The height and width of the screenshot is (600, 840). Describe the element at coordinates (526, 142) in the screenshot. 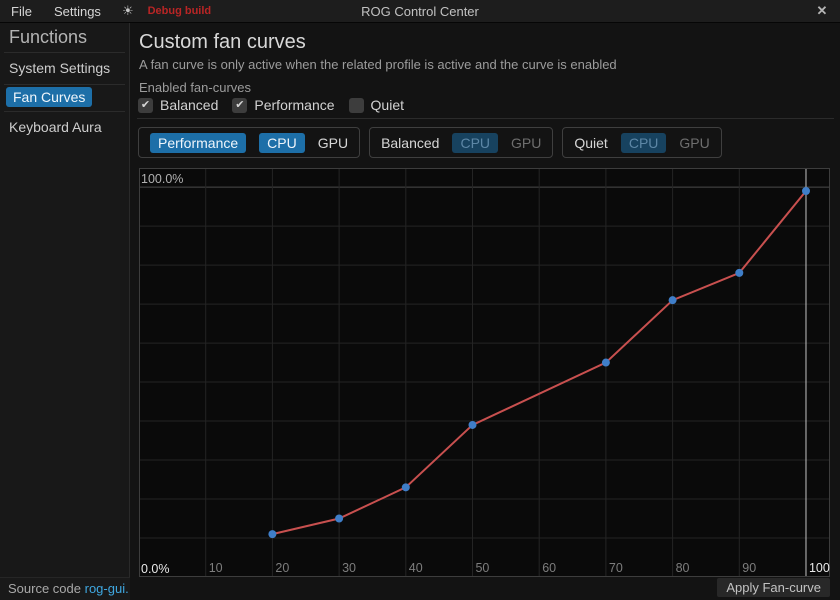

I see `tab-balanced-gpu: GPU` at that location.